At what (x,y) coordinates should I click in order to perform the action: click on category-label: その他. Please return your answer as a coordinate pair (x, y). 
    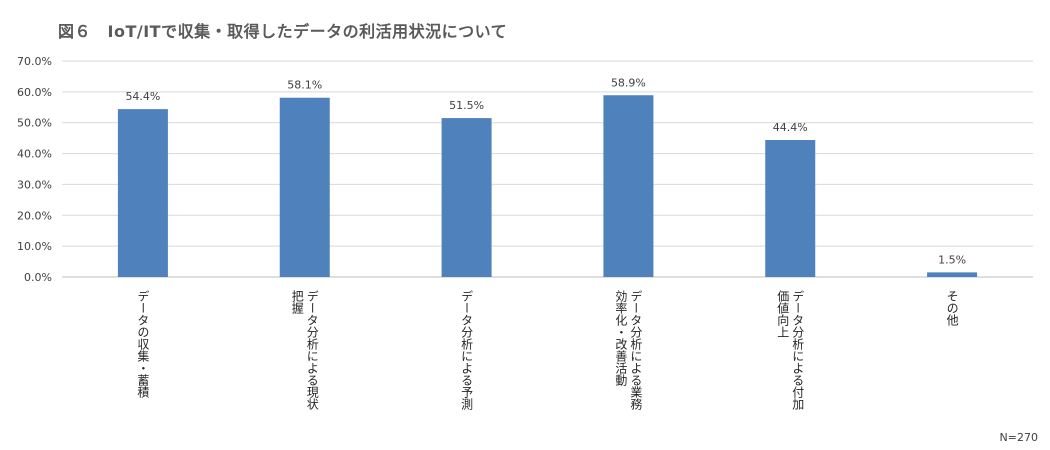
    Looking at the image, I should click on (952, 308).